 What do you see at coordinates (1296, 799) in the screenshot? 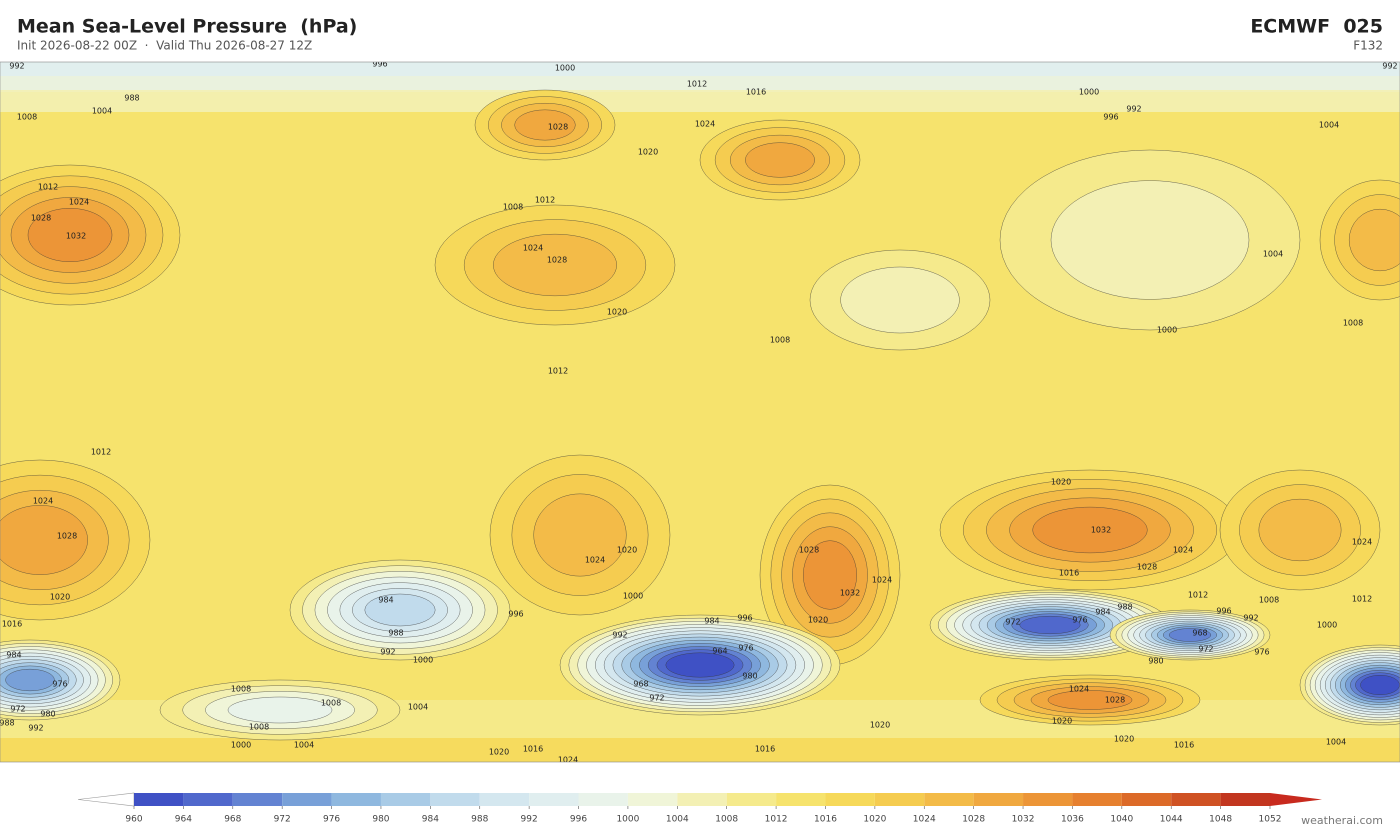
I see `colorbar-over` at bounding box center [1296, 799].